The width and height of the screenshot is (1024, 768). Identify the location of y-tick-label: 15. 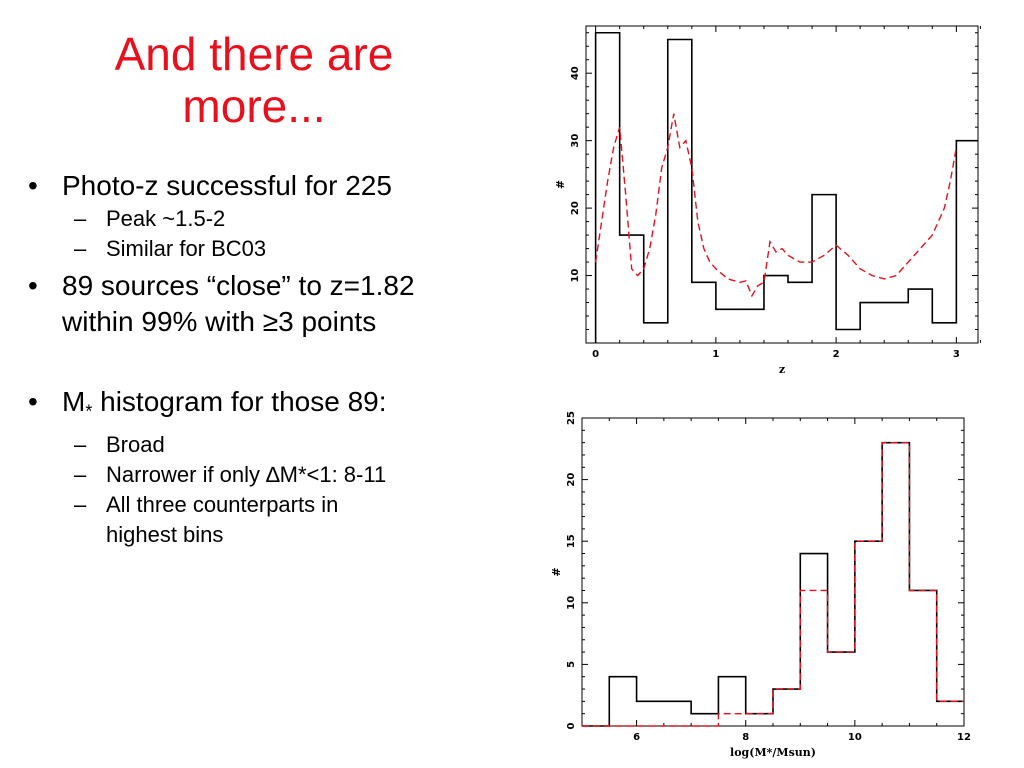
(571, 541).